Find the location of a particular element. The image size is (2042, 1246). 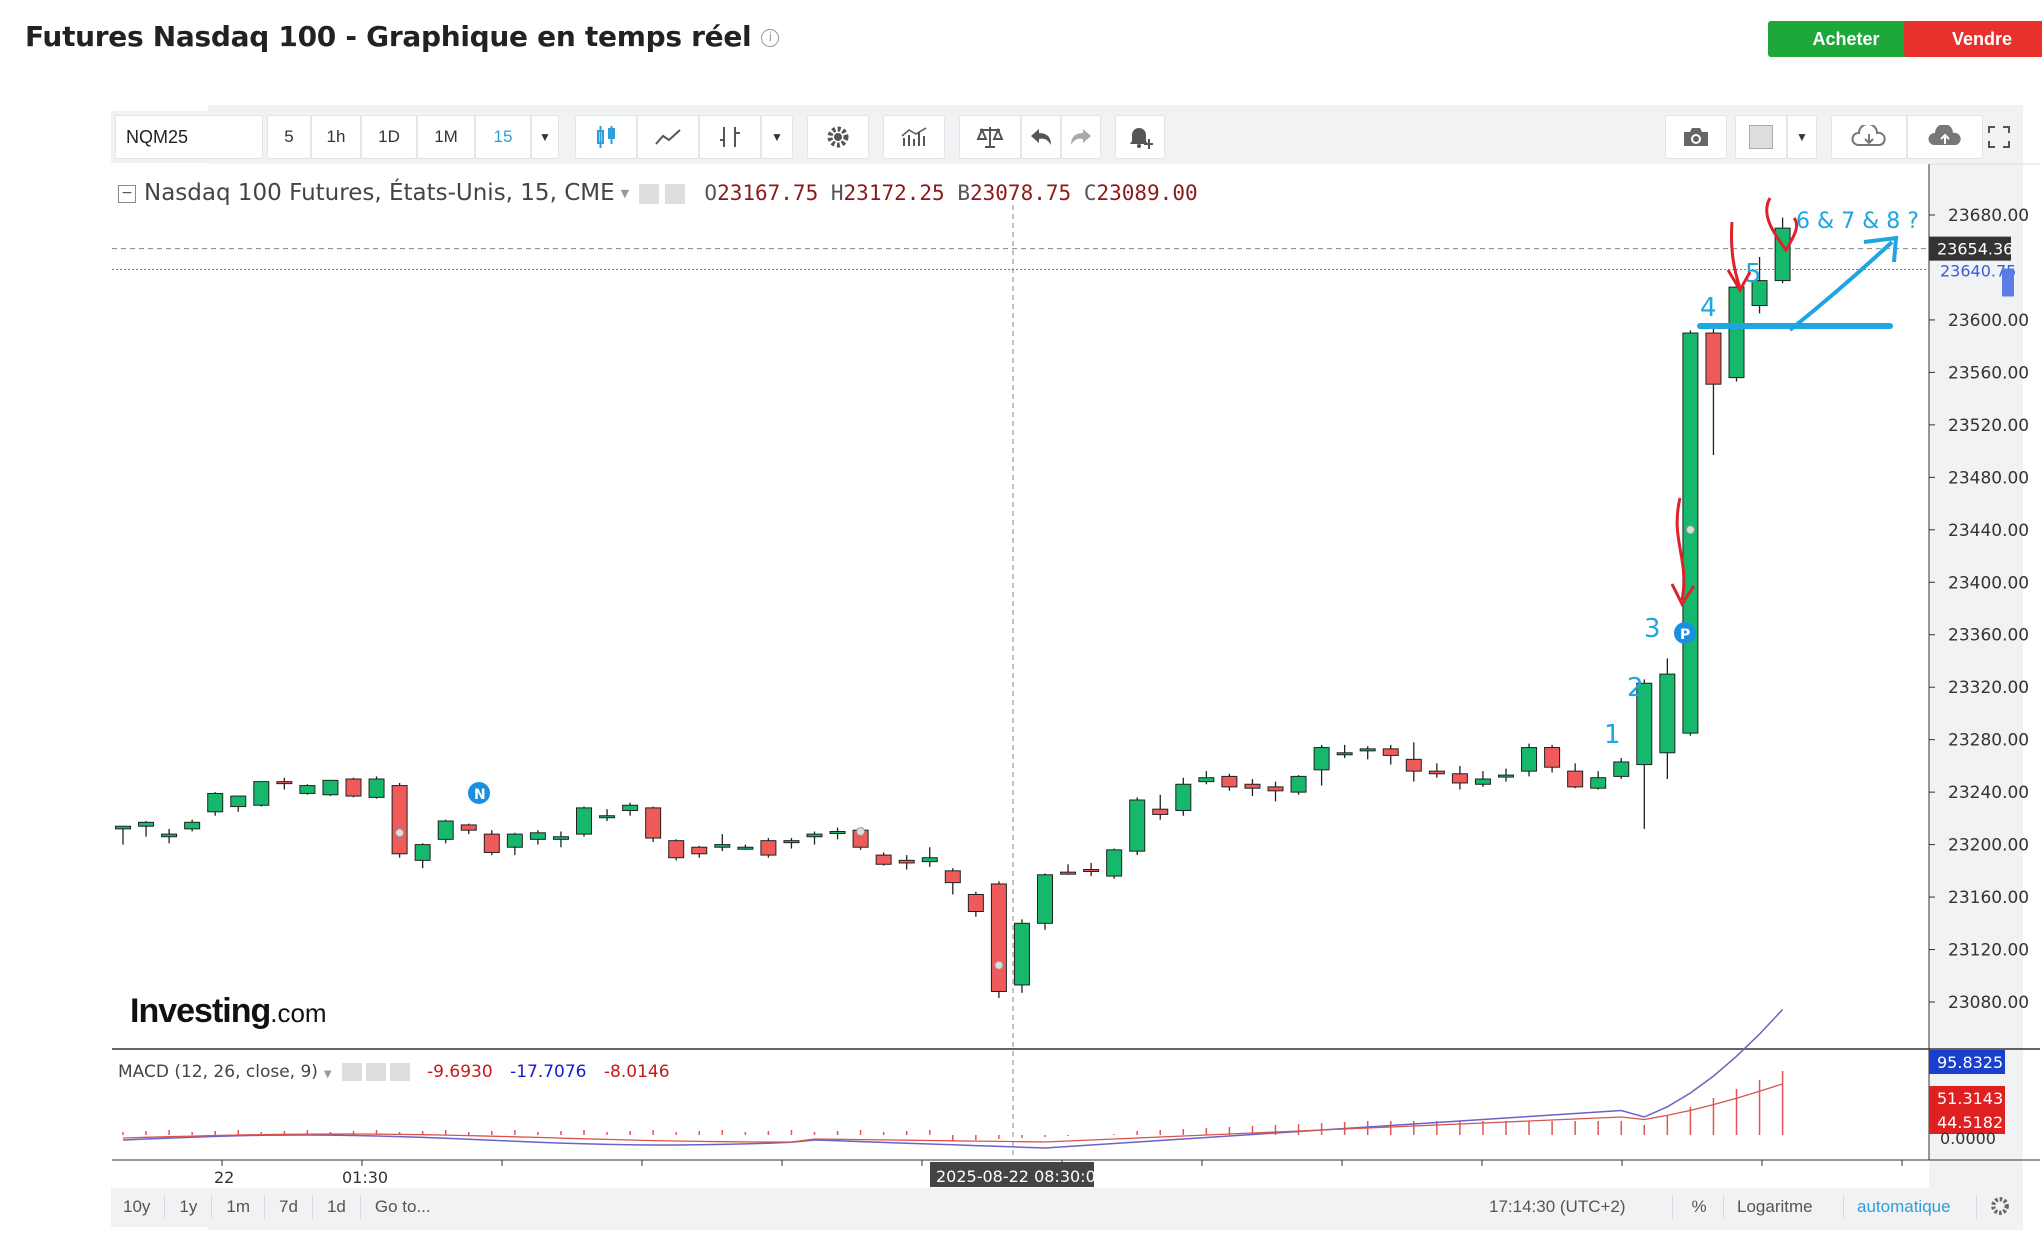

clock-time: 17:14:30 (UTC+2) is located at coordinates (1557, 1206).